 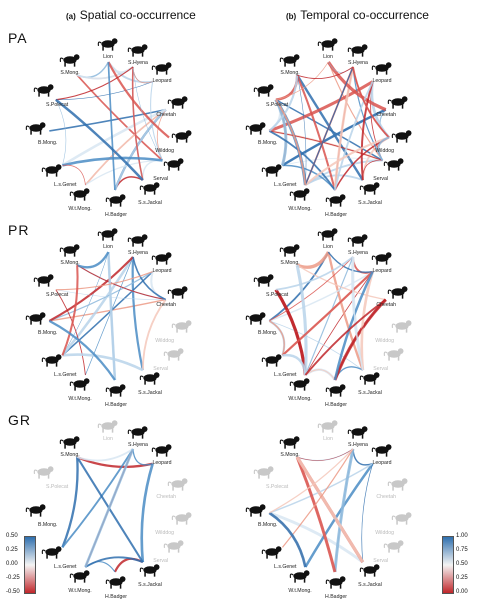 I want to click on species-label: S.Hyena, so click(x=358, y=253).